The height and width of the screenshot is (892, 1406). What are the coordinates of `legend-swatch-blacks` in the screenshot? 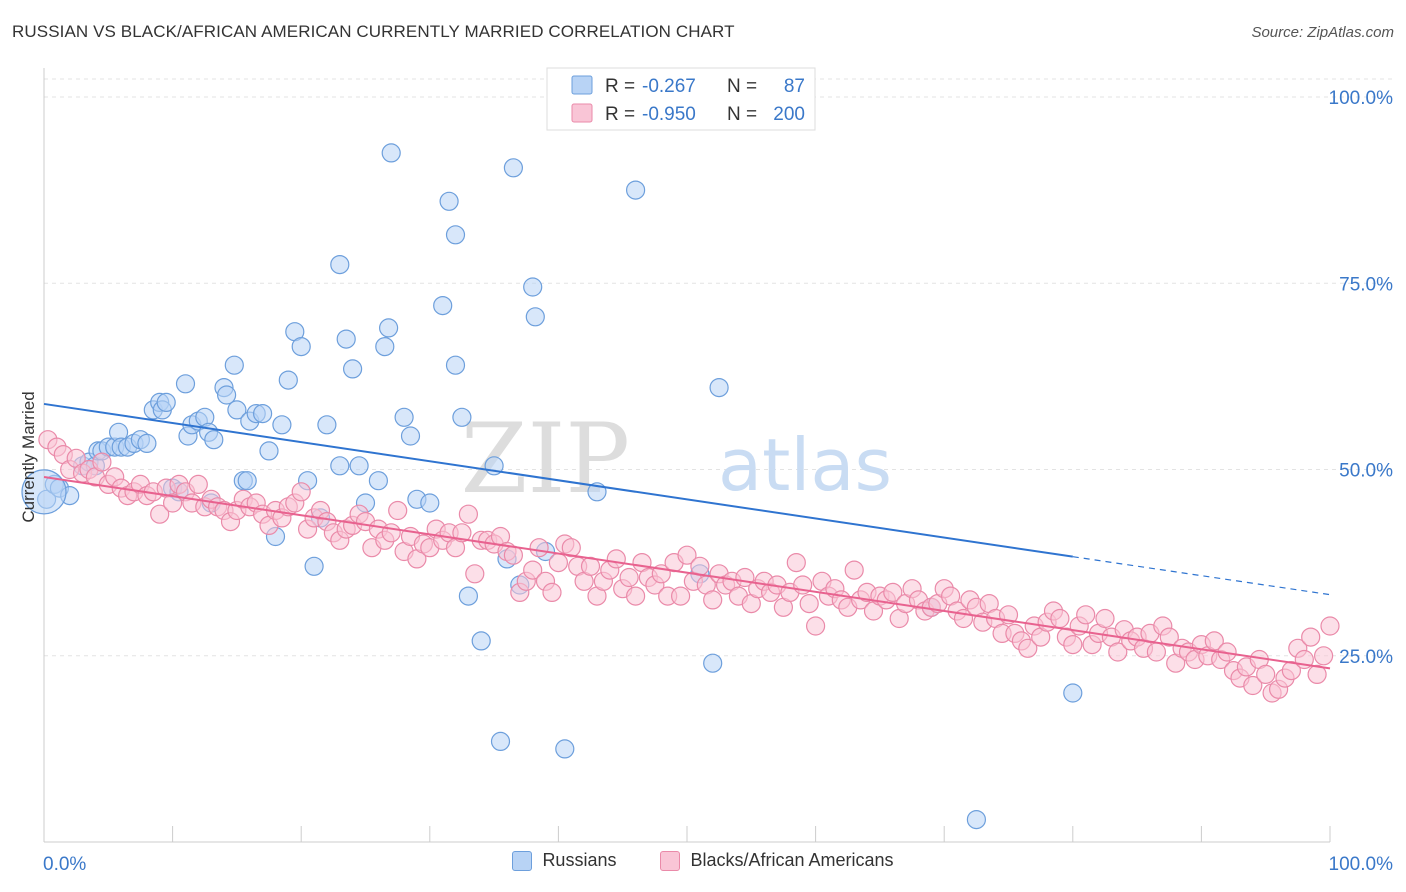 It's located at (670, 860).